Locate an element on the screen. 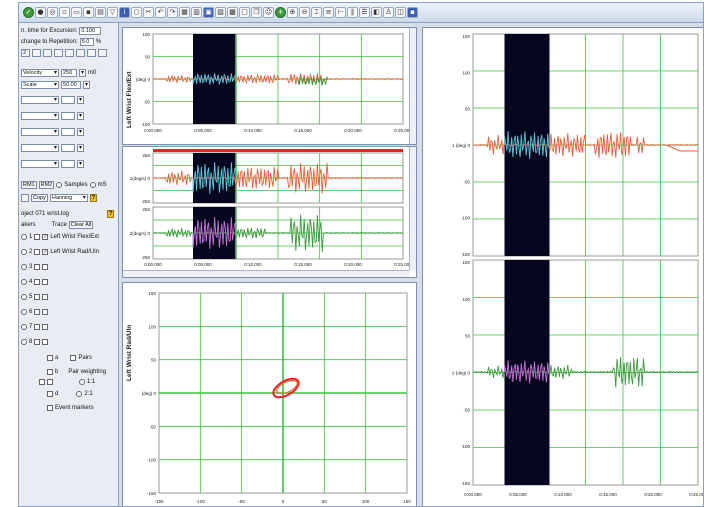 The height and width of the screenshot is (507, 704). redo-icon: ↷ is located at coordinates (172, 12).